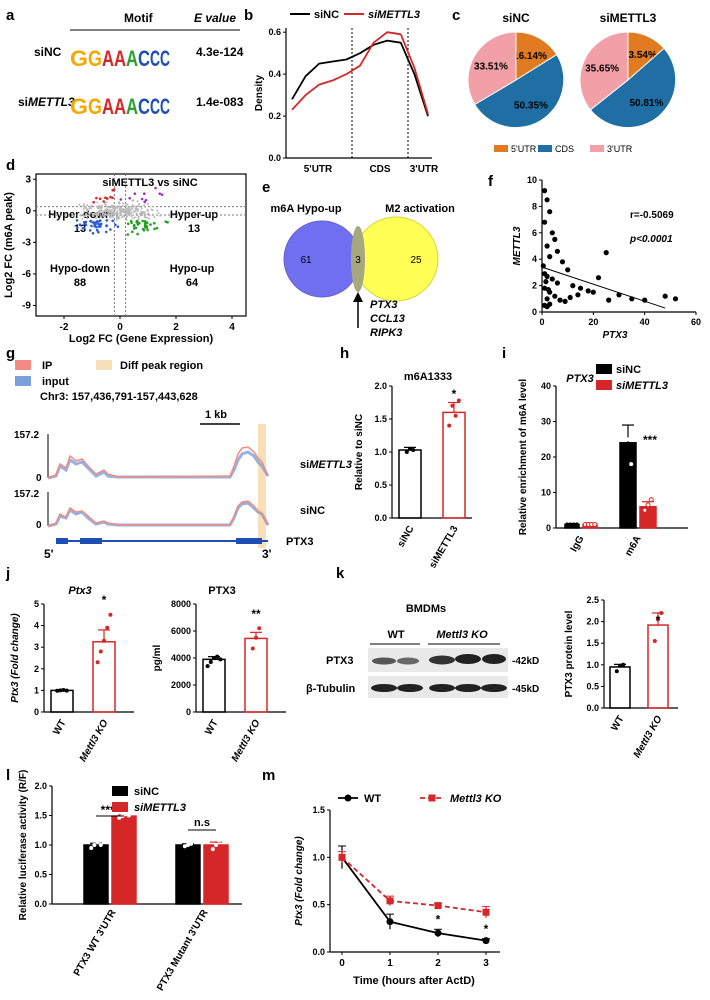 Image resolution: width=710 pixels, height=1000 pixels. Describe the element at coordinates (120, 58) in the screenshot. I see `sinc-motif-logo: G G A A A C C C` at that location.